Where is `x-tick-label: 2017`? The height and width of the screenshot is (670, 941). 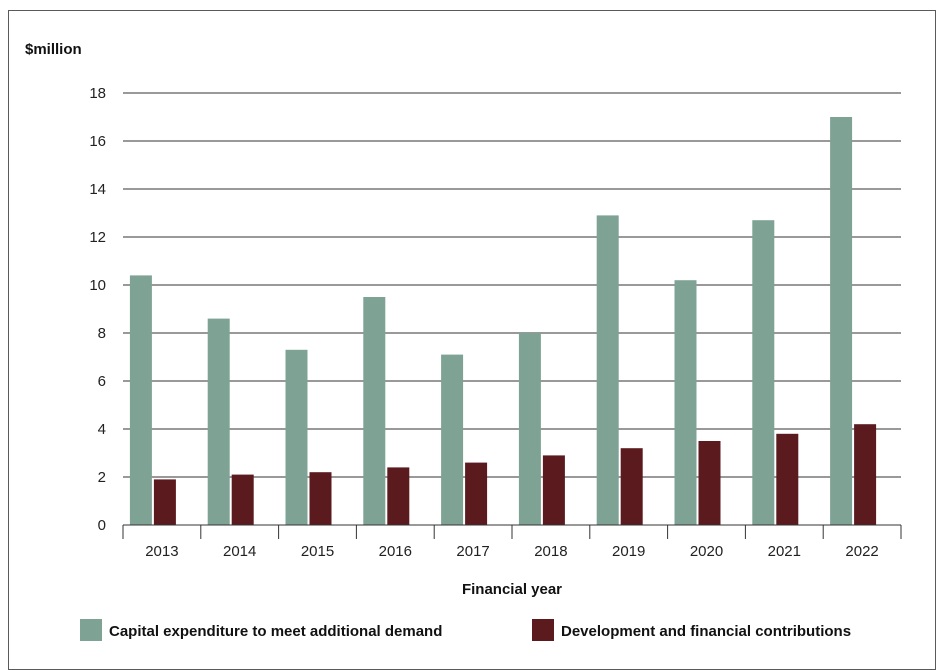
x-tick-label: 2017 is located at coordinates (472, 551).